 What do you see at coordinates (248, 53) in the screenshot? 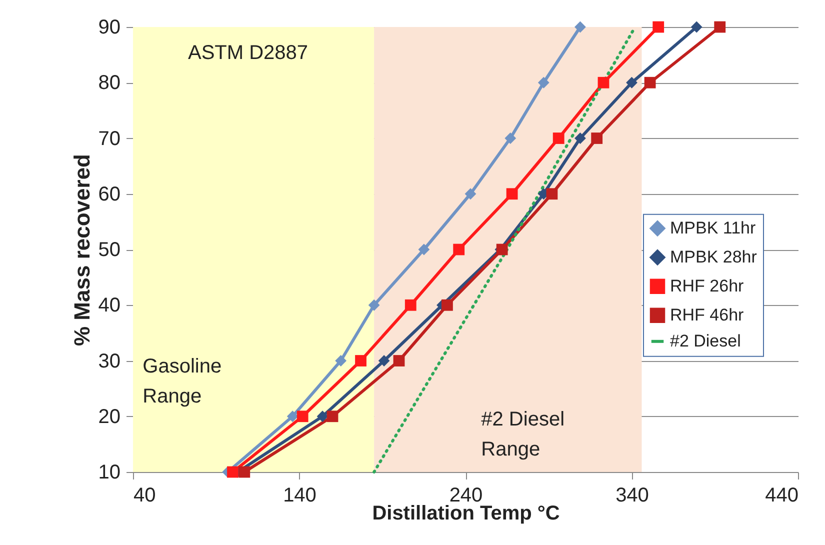
I see `annotation: ASTM D2887` at bounding box center [248, 53].